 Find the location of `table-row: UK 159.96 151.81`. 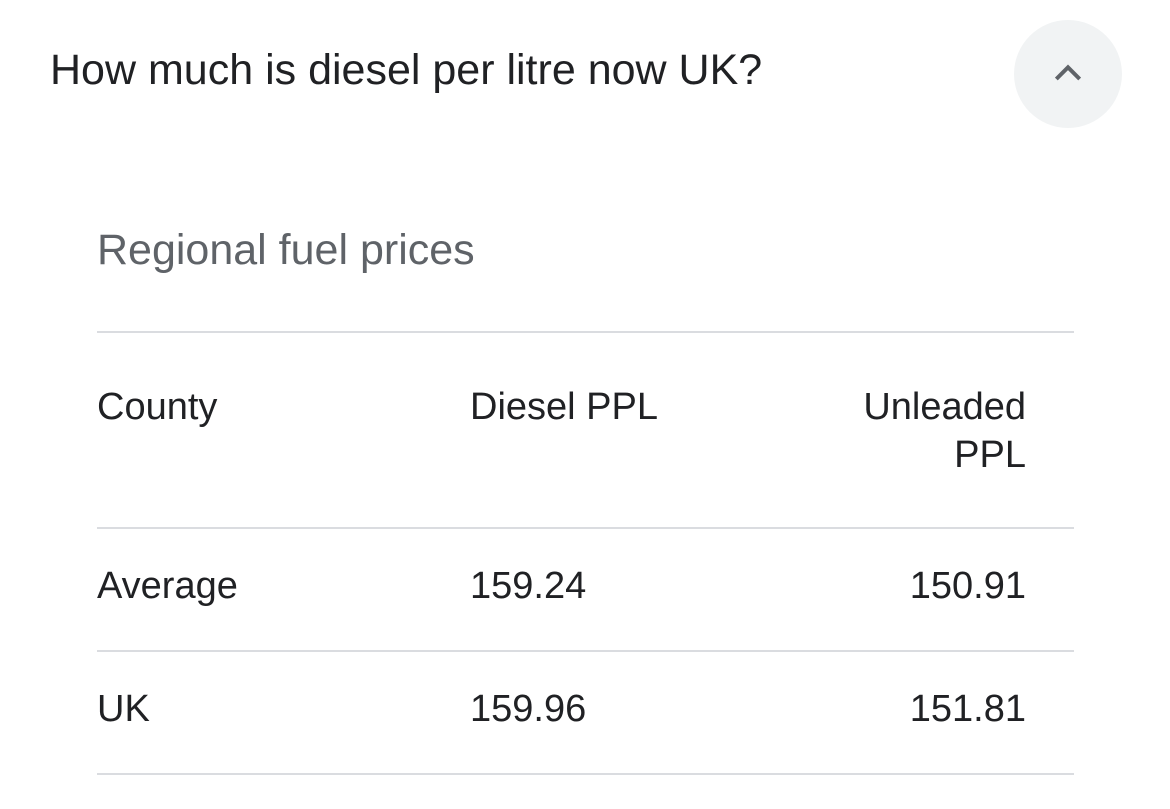

table-row: UK 159.96 151.81 is located at coordinates (585, 711).